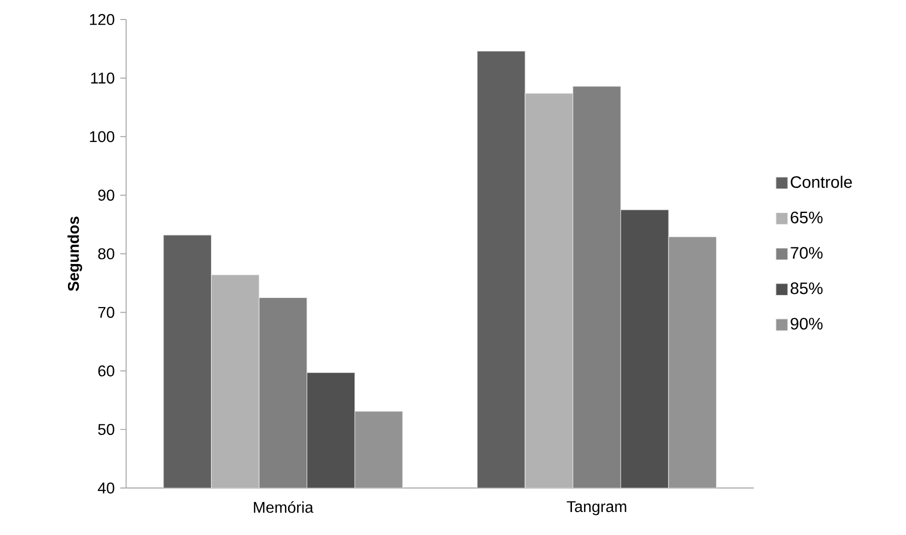 This screenshot has width=906, height=535. I want to click on x-tick-label: Memória, so click(284, 507).